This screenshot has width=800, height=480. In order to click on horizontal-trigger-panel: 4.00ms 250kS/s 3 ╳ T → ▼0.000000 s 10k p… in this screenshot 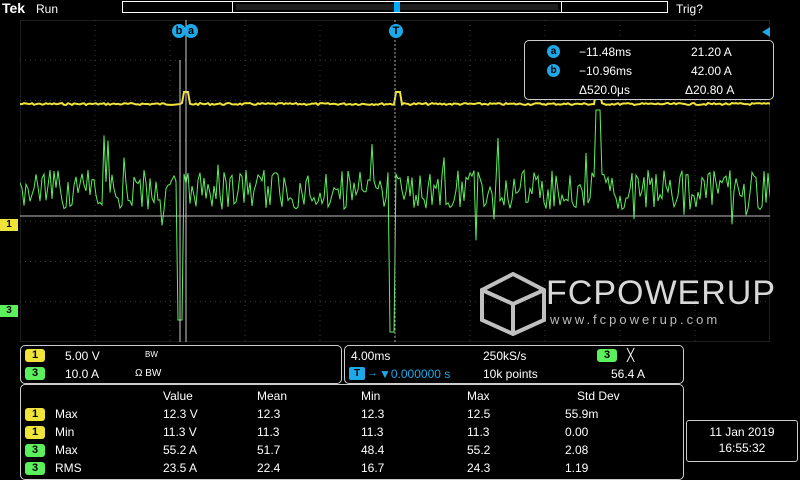, I will do `click(514, 364)`.